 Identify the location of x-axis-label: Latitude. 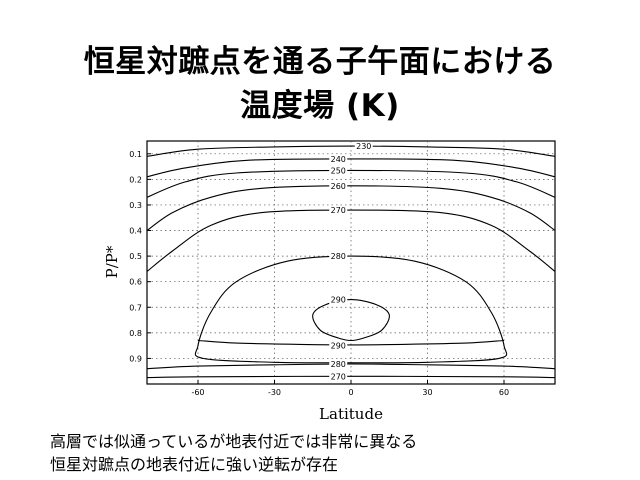
(351, 414).